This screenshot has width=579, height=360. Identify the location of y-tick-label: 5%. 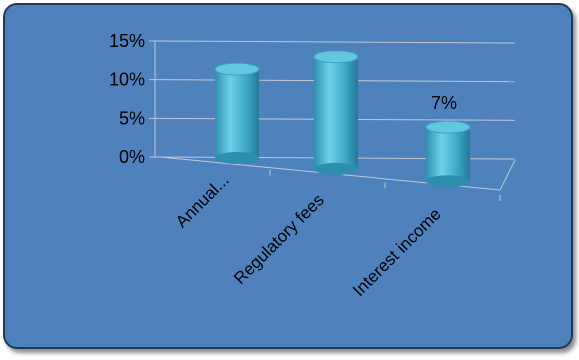
(132, 118).